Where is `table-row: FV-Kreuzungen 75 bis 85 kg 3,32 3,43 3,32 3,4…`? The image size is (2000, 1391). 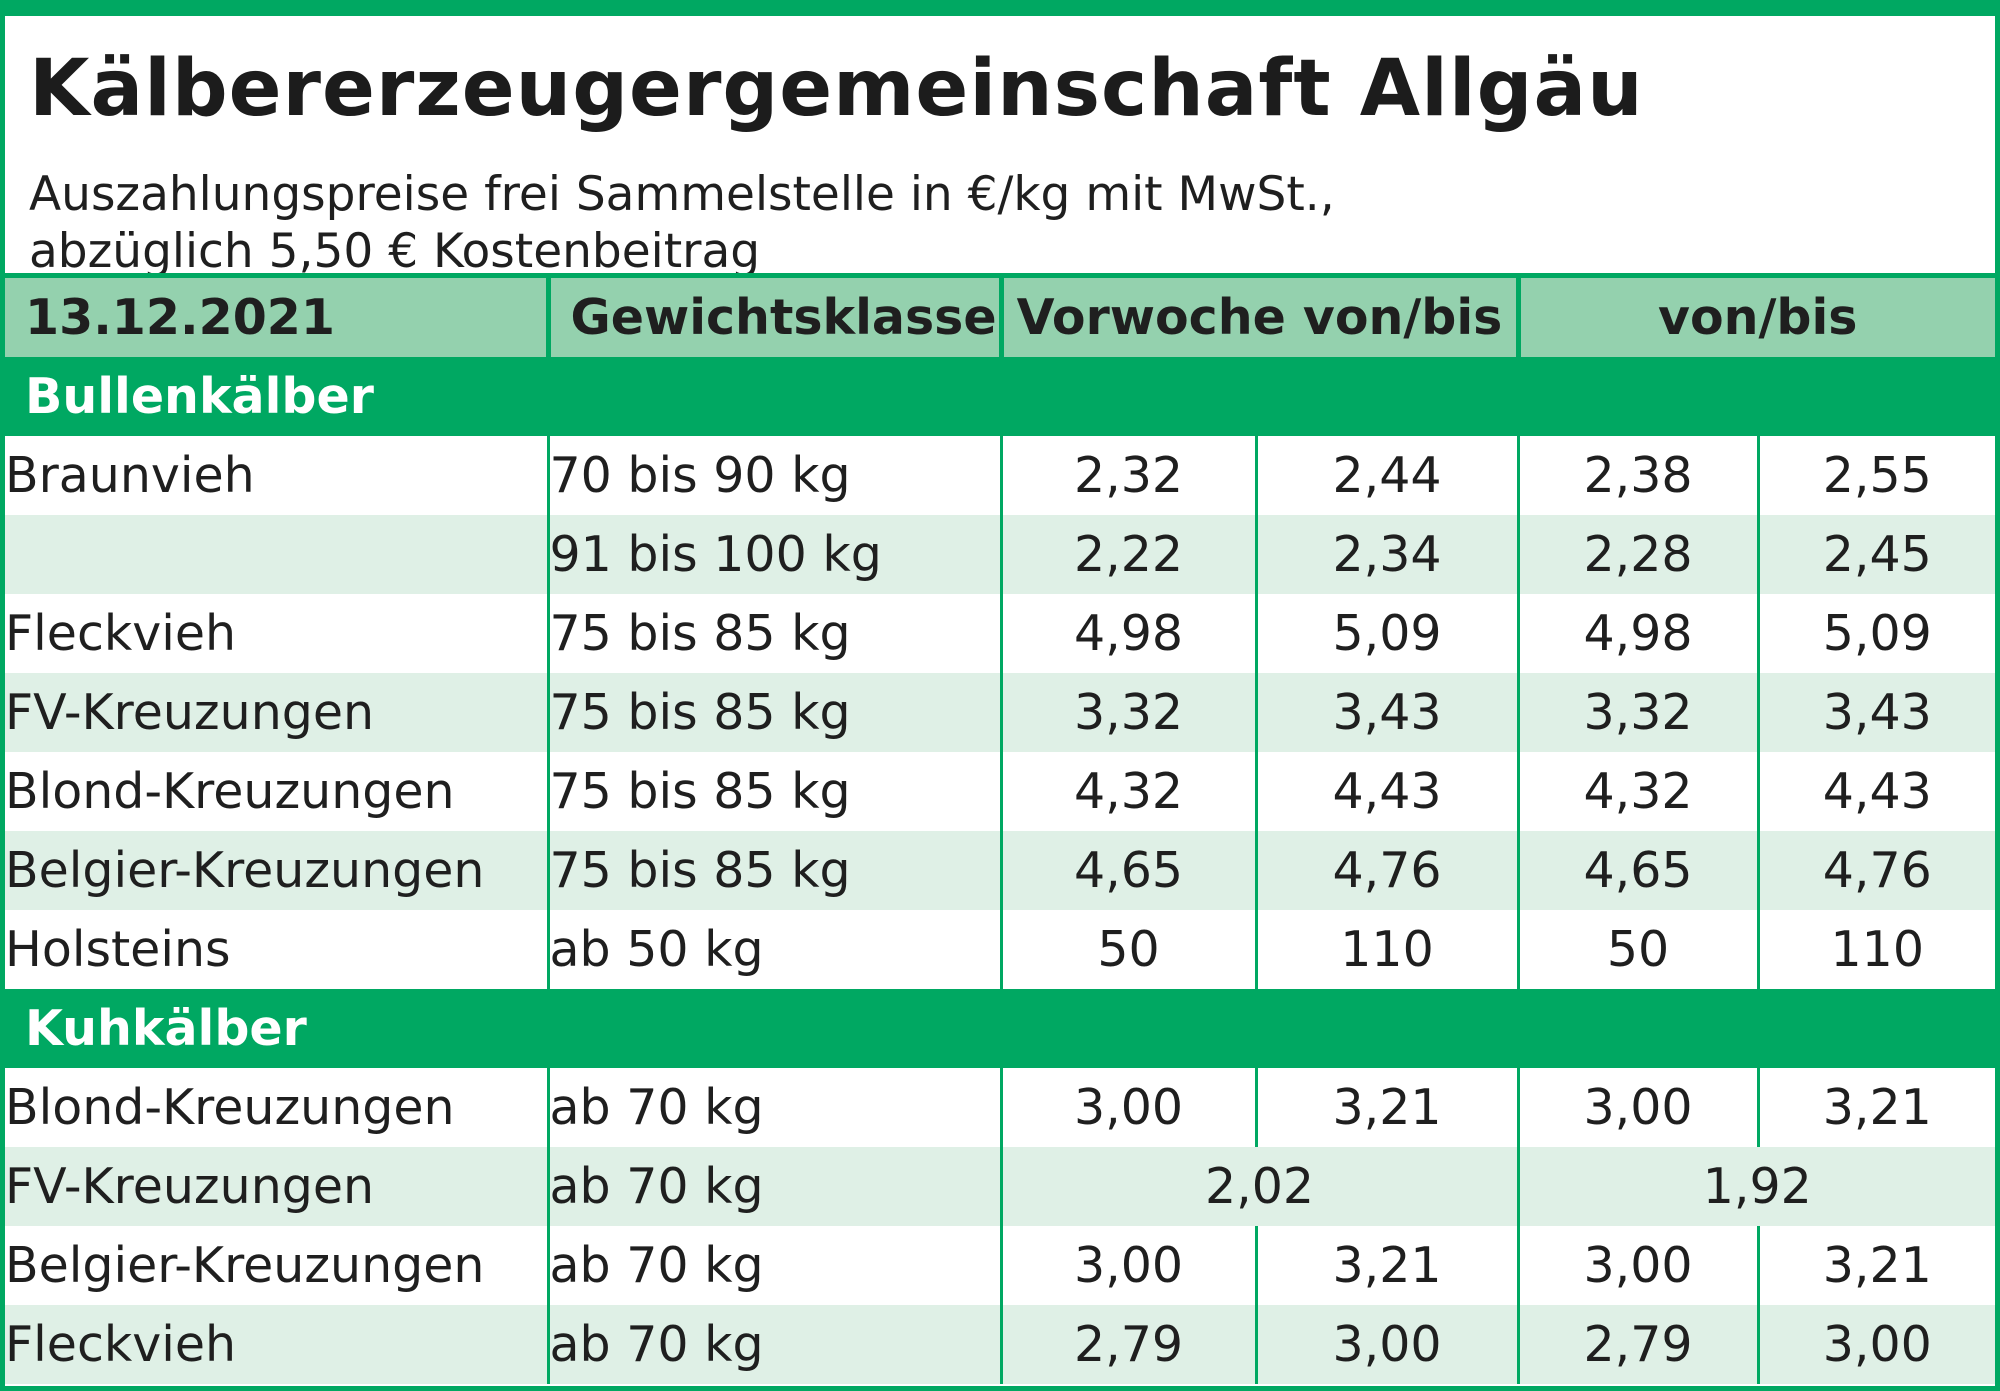
table-row: FV-Kreuzungen 75 bis 85 kg 3,32 3,43 3,32 3,4… is located at coordinates (1000, 712).